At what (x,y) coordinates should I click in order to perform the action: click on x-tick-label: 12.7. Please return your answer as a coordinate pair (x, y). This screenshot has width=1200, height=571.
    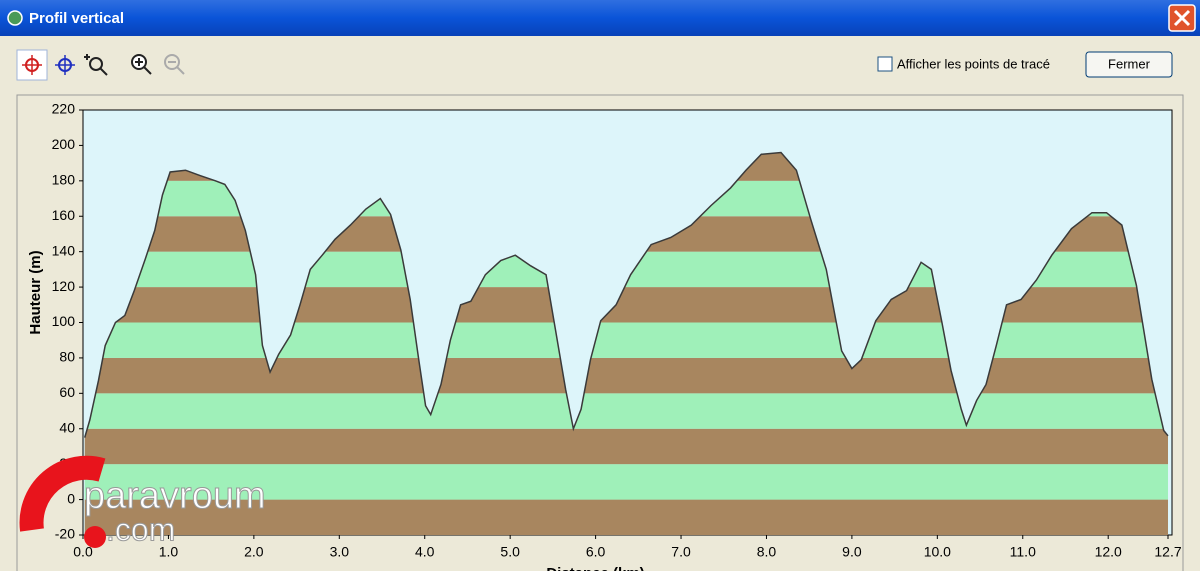
    Looking at the image, I should click on (1167, 552).